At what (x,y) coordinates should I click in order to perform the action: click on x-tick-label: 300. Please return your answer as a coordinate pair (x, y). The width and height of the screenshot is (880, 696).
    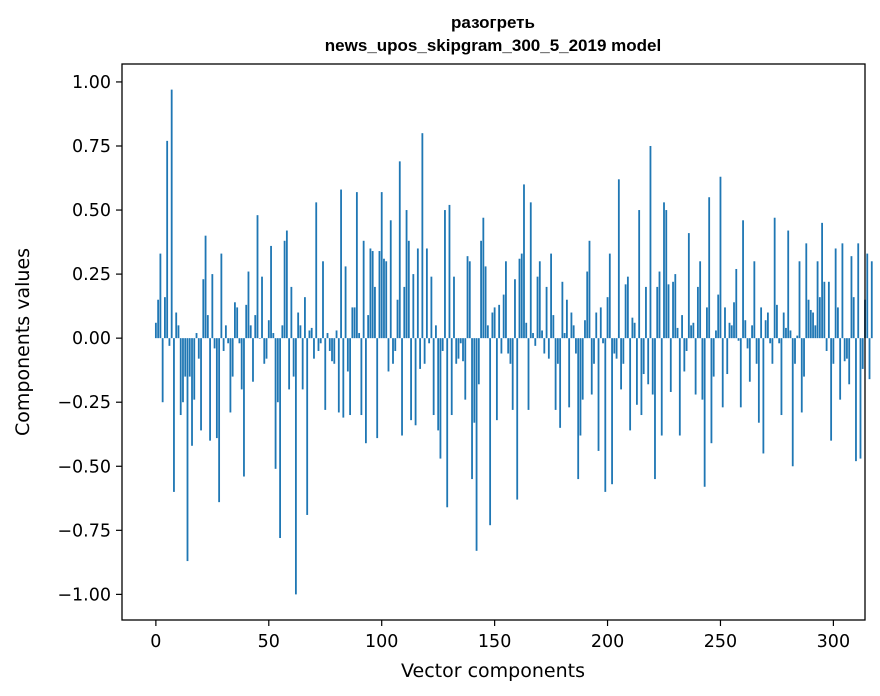
    Looking at the image, I should click on (833, 642).